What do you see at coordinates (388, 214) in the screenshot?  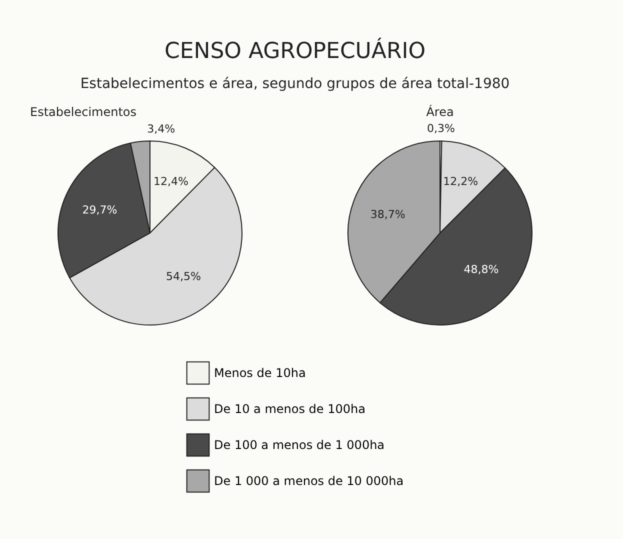 I see `data-label: 38,7%` at bounding box center [388, 214].